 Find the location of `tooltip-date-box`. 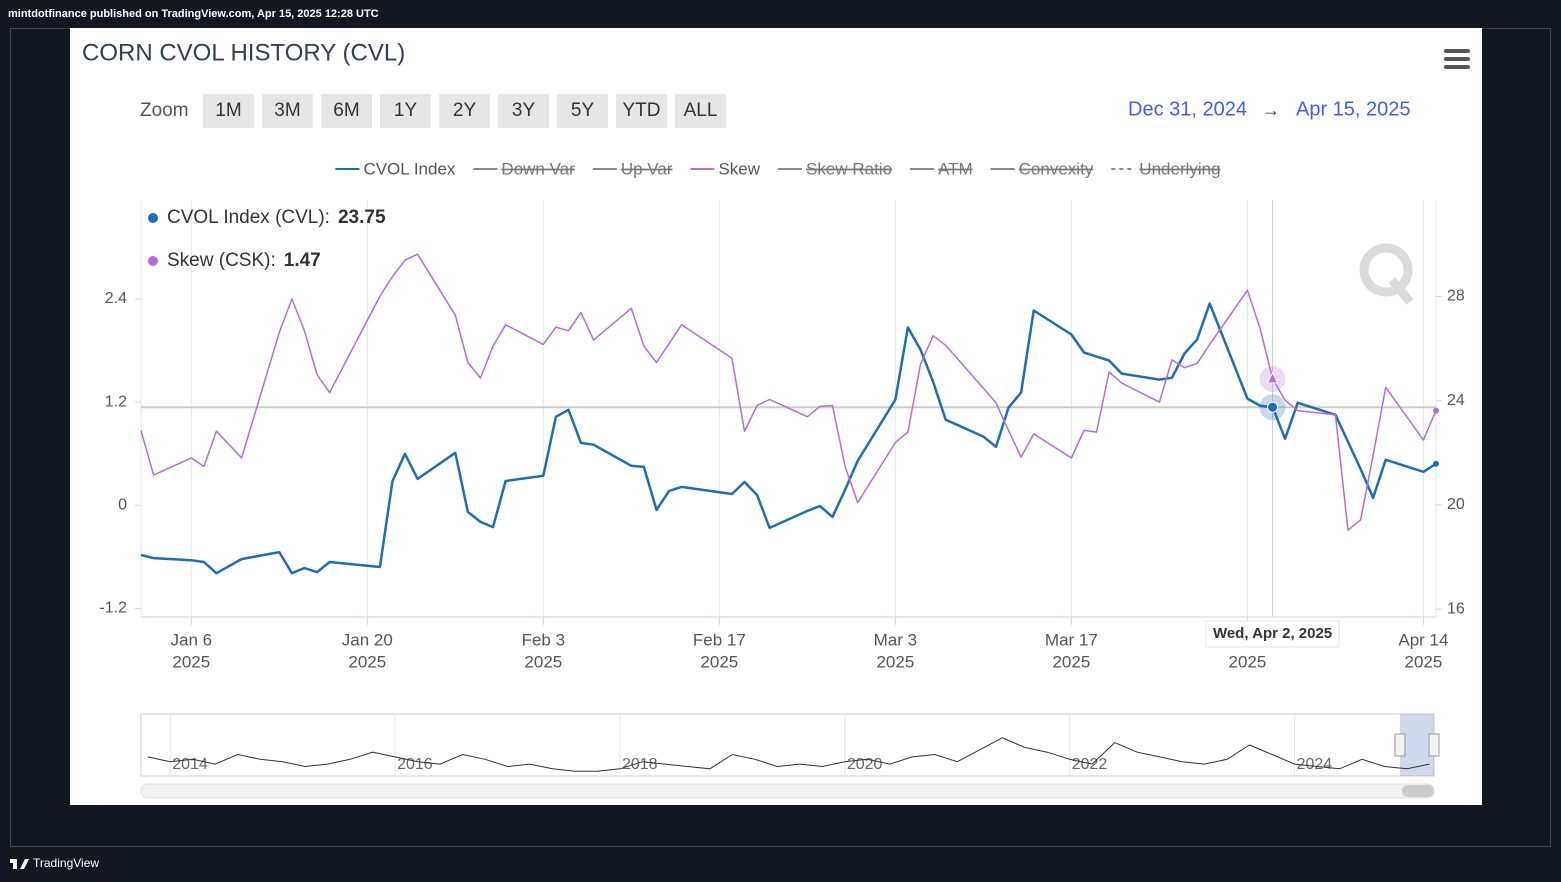

tooltip-date-box is located at coordinates (1272, 634).